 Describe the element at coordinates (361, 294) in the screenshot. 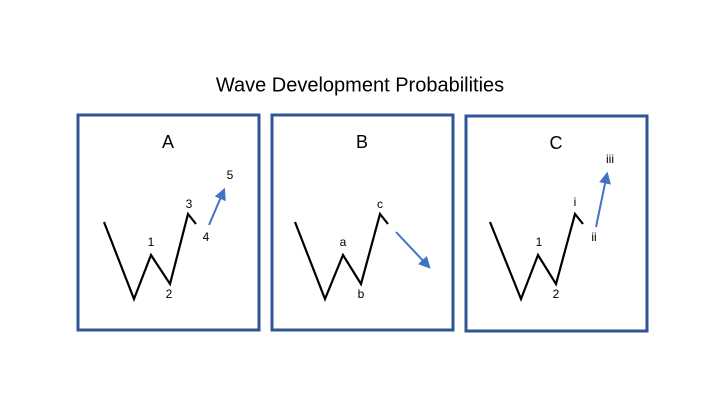

I see `wave-label: b` at that location.